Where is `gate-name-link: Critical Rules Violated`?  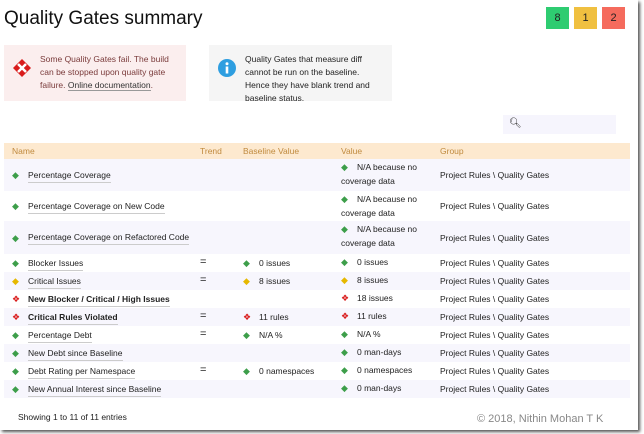
gate-name-link: Critical Rules Violated is located at coordinates (73, 317).